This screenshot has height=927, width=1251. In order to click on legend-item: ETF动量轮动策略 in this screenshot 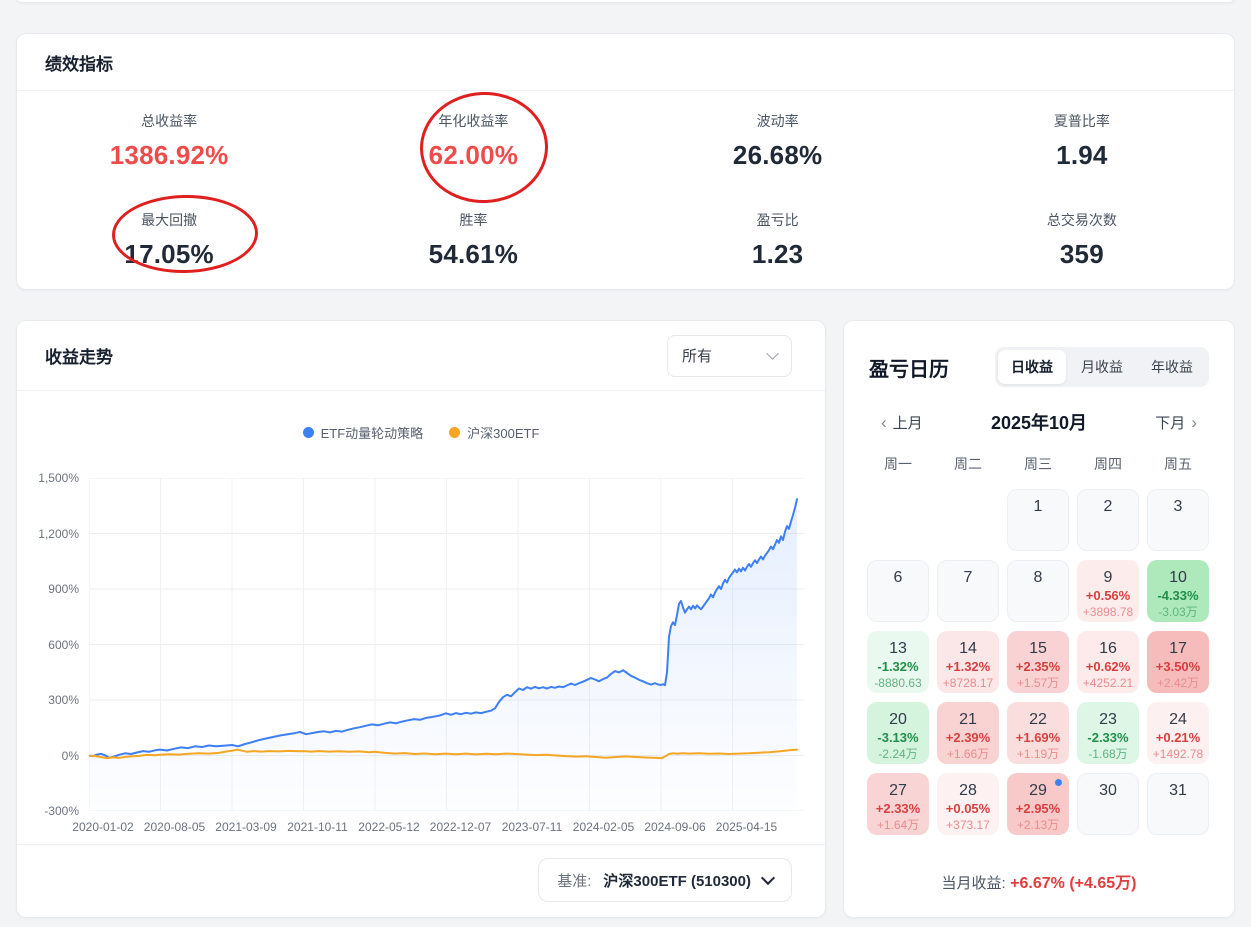, I will do `click(363, 432)`.